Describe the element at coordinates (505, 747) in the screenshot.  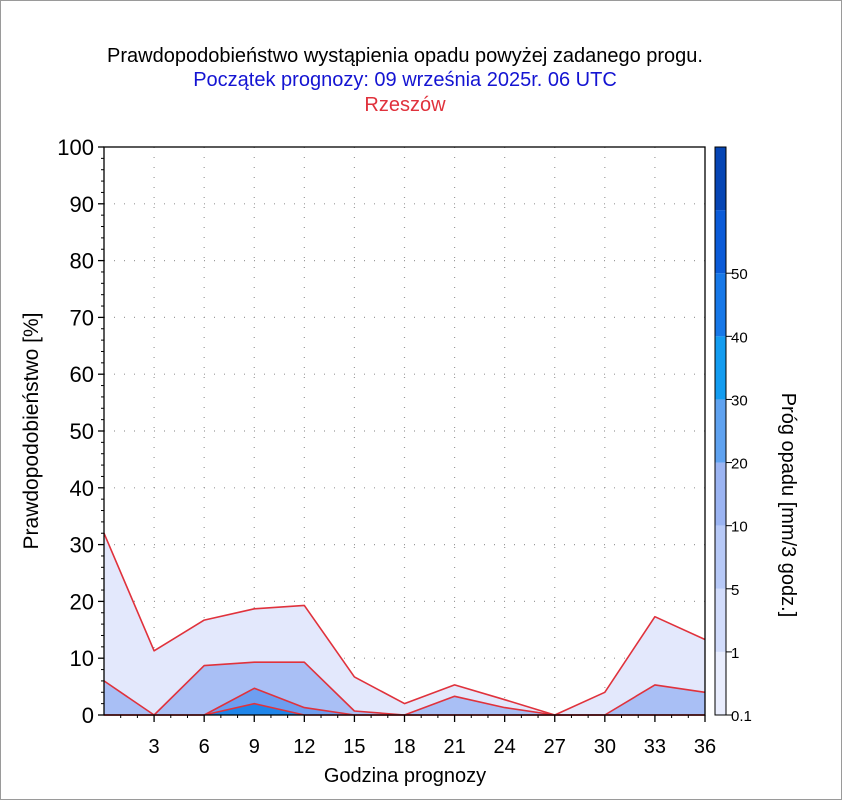
I see `x-tick-label: 24` at that location.